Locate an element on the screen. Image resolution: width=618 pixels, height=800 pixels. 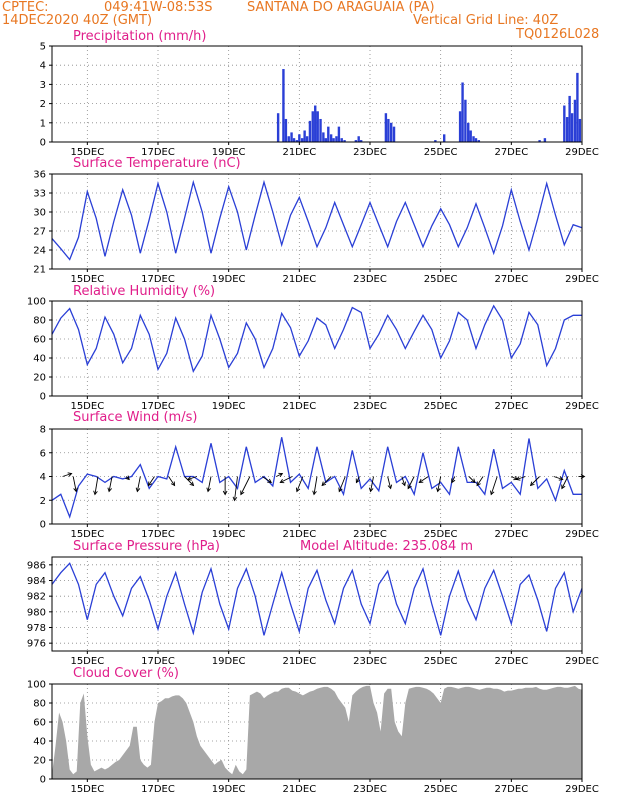
precip-xtick-label: 23DEC is located at coordinates (370, 152).